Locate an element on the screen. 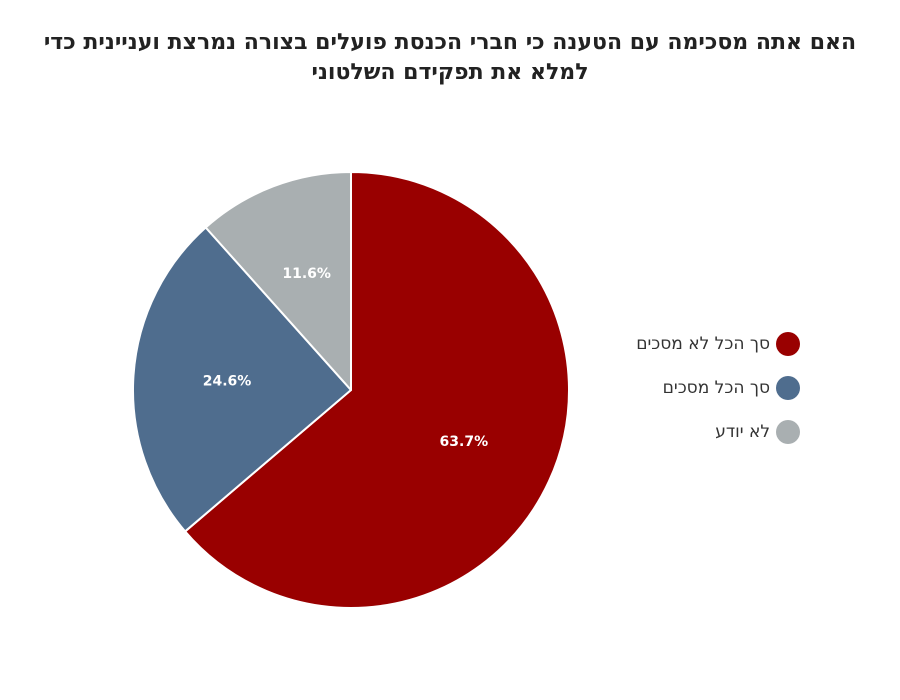 The image size is (900, 700). legend-swatch-dont-know is located at coordinates (788, 432).